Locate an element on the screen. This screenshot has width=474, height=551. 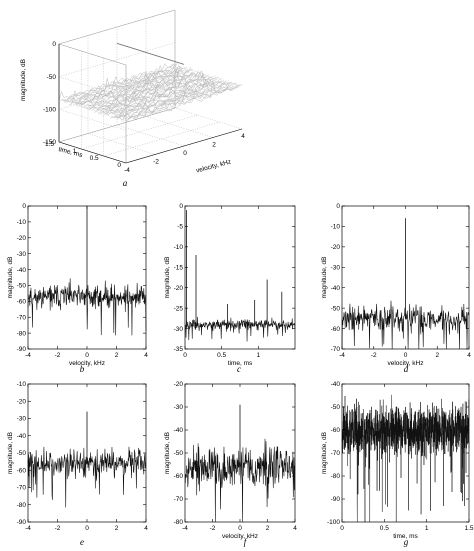
panel-label: b is located at coordinates (82, 369).